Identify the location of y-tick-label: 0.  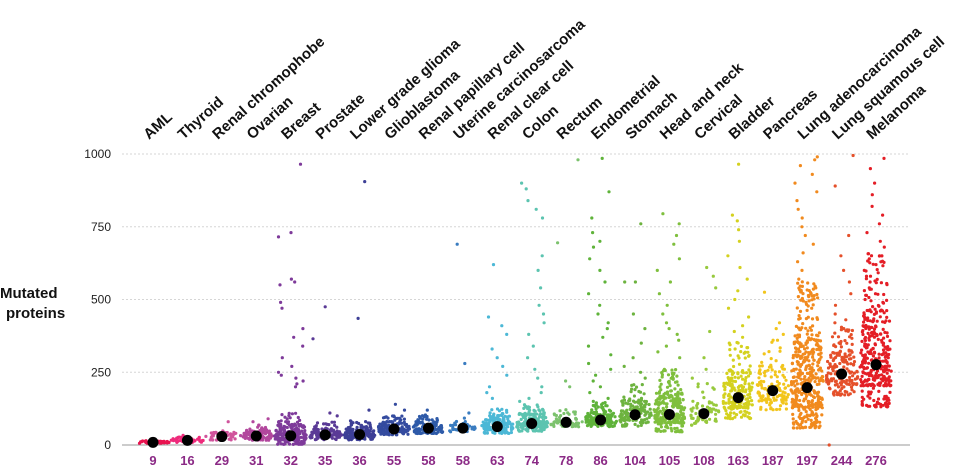
(107, 445).